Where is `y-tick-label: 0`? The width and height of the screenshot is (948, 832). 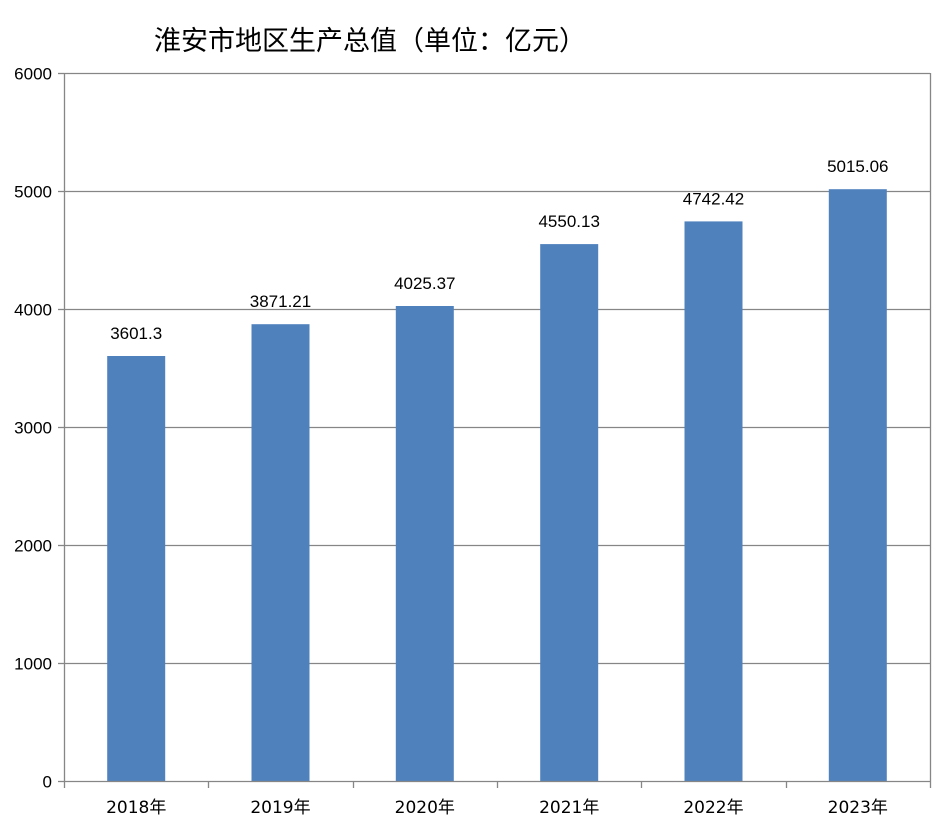
y-tick-label: 0 is located at coordinates (47, 782).